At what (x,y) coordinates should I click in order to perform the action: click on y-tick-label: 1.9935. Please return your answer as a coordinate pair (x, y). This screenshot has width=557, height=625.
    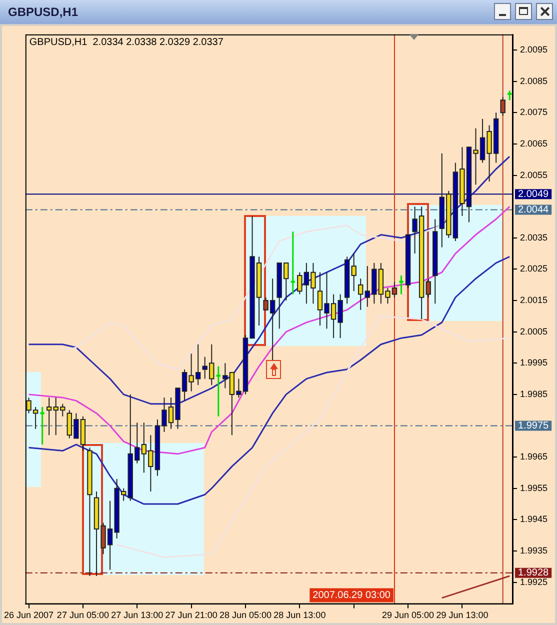
    Looking at the image, I should click on (534, 550).